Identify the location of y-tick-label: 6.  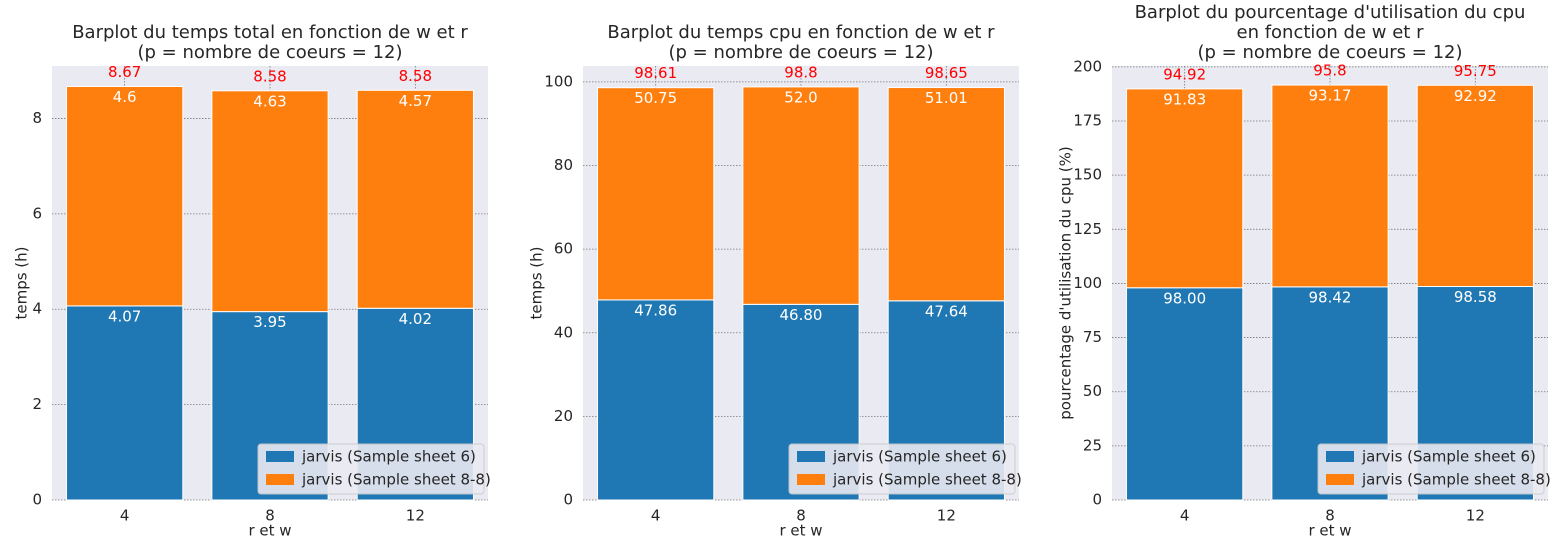
(37, 213).